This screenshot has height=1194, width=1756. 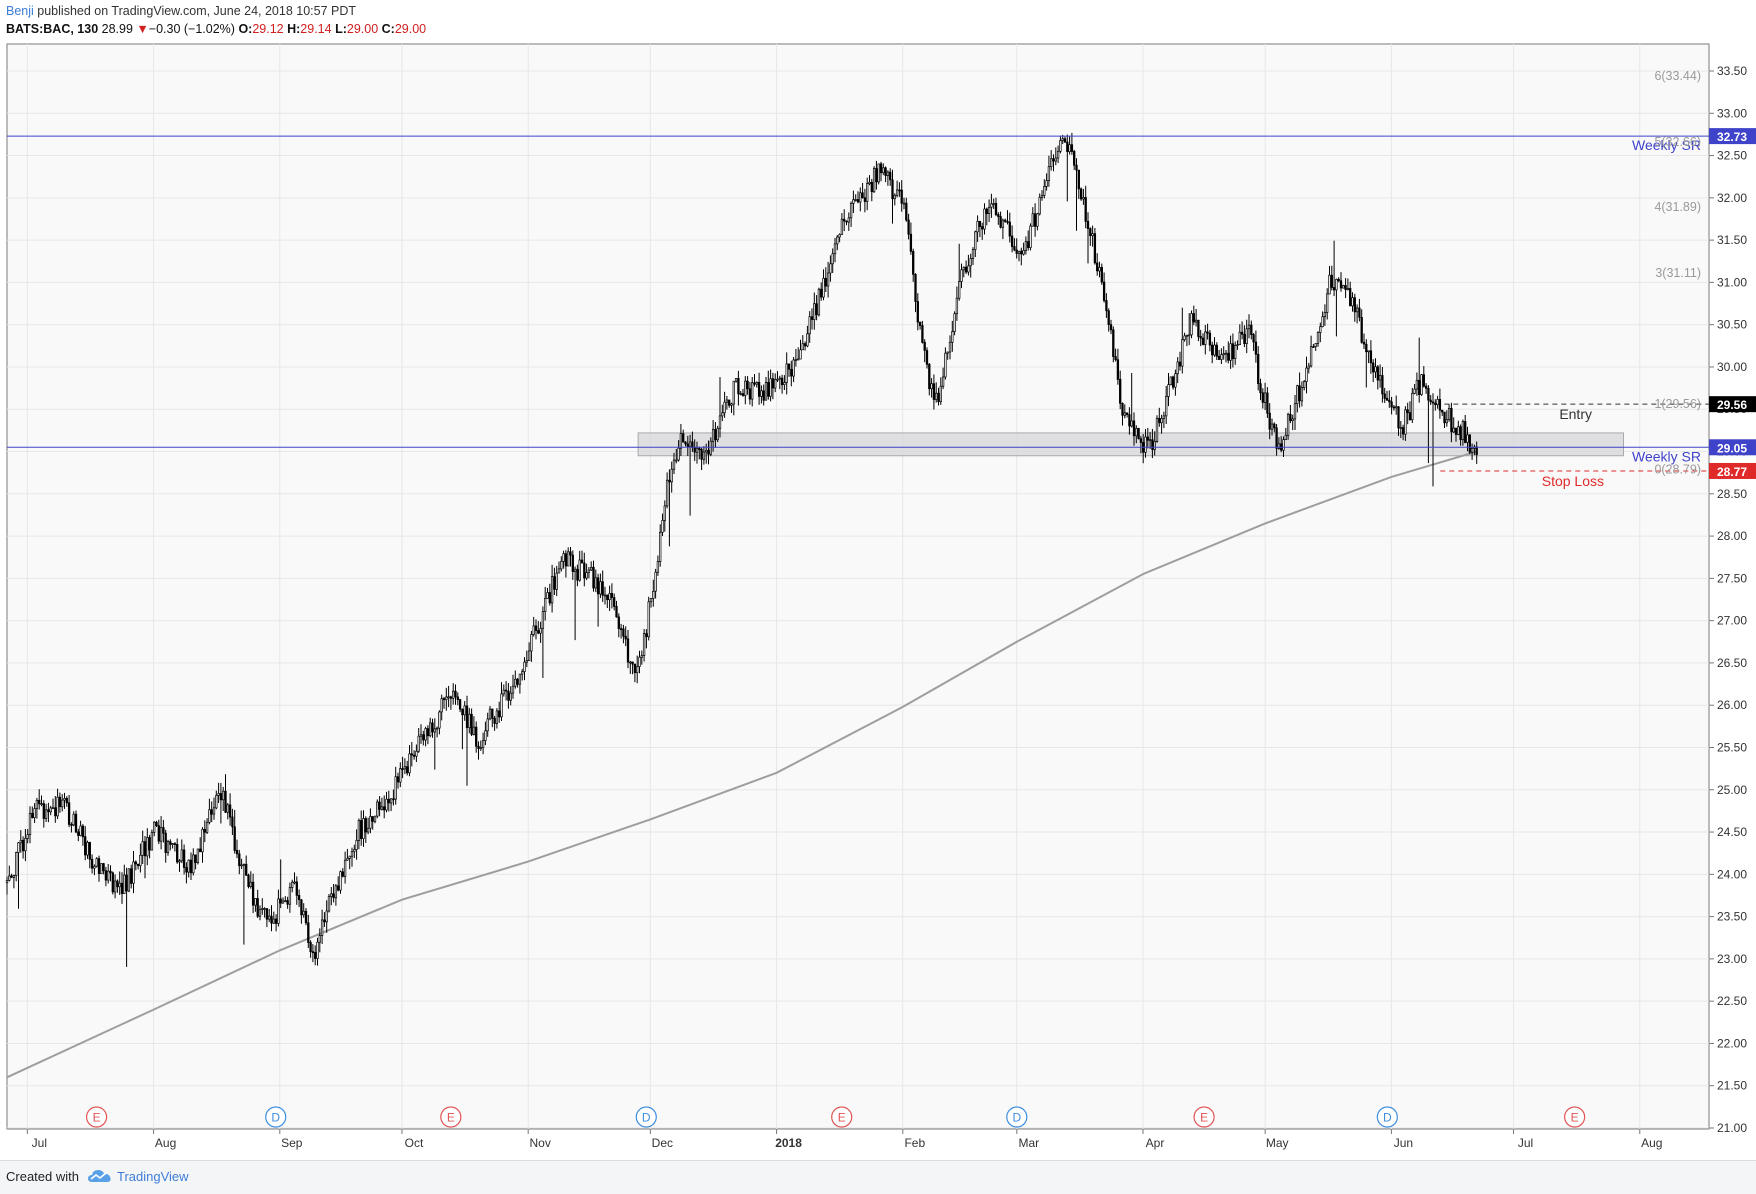 I want to click on symbol-label: BATS:BAC, 130, so click(x=52, y=29).